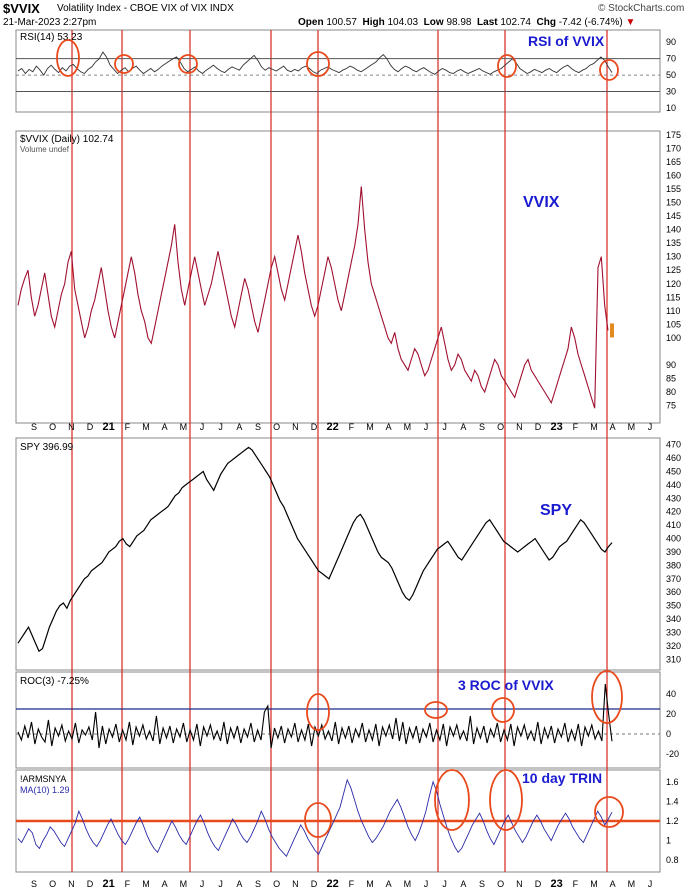 This screenshot has width=698, height=896. Describe the element at coordinates (673, 579) in the screenshot. I see `spy-y-tick-label: 370` at that location.